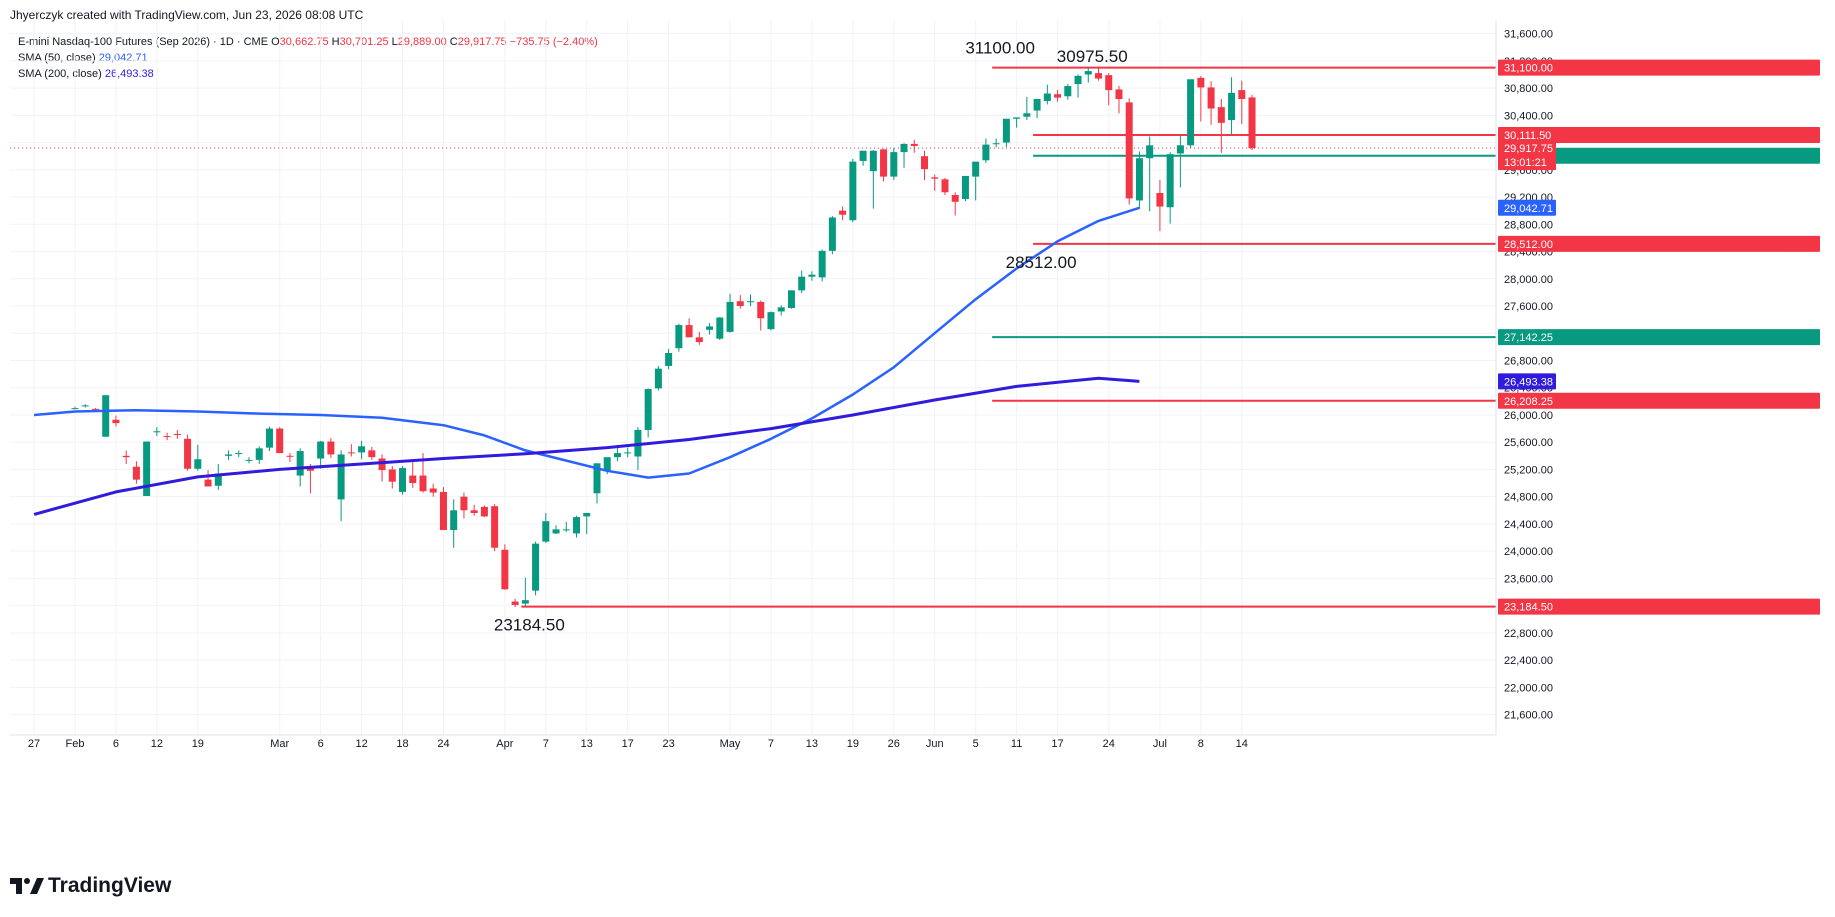 The height and width of the screenshot is (917, 1835). Describe the element at coordinates (1528, 716) in the screenshot. I see `y-tick-label: 21,600.00` at that location.